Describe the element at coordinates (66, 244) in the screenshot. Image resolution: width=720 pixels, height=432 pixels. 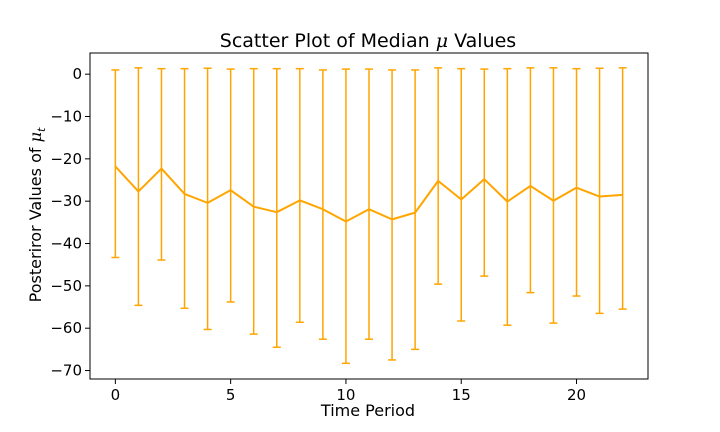
I see `y-tick-label-4: −40` at that location.